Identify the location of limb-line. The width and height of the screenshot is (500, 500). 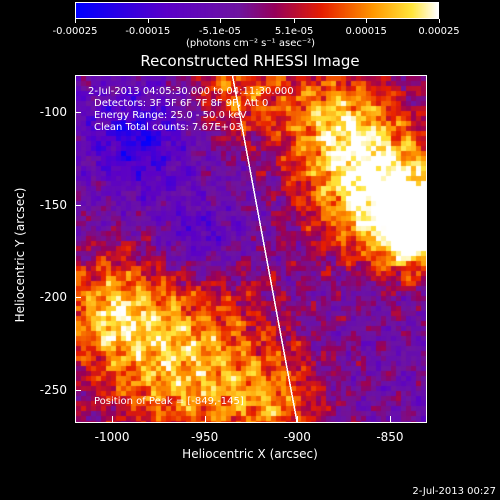
(264, 249).